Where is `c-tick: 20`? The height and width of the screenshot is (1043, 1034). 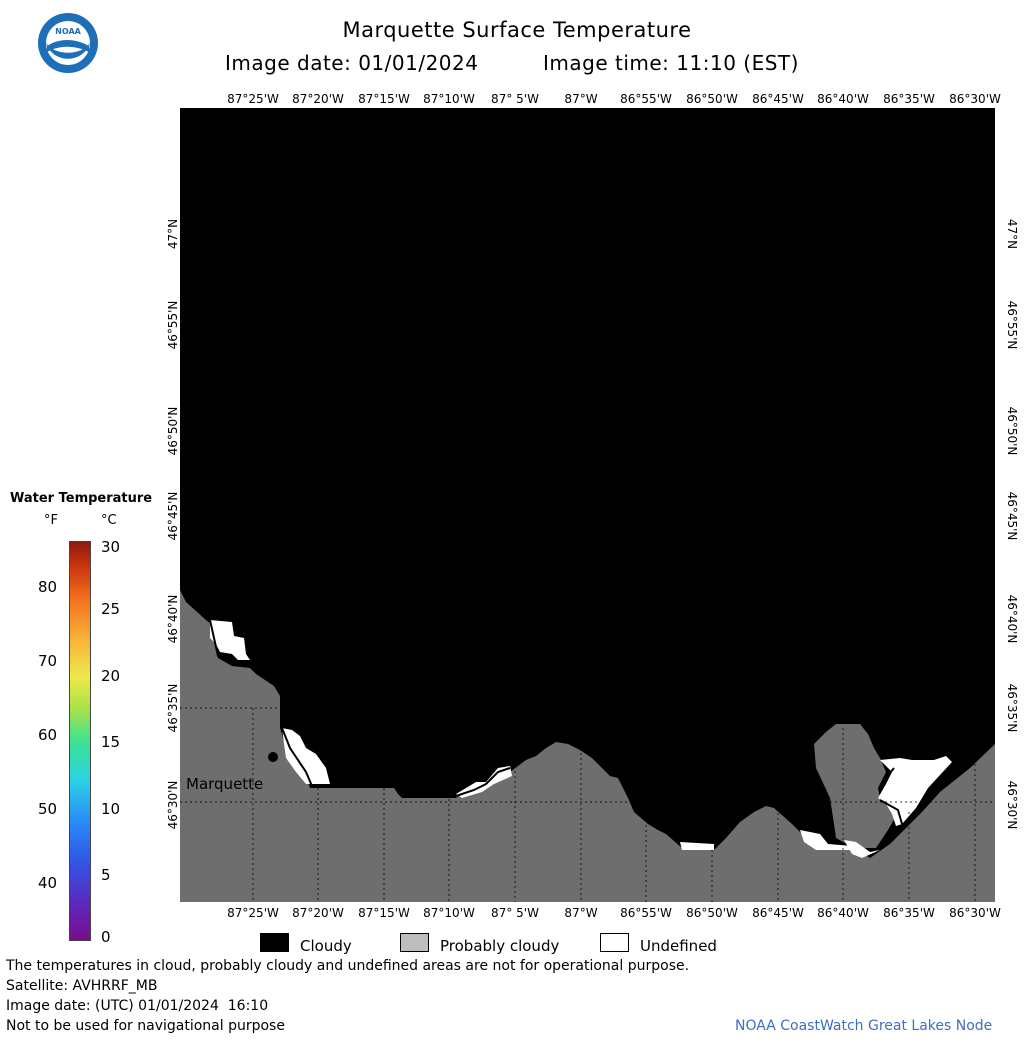 c-tick: 20 is located at coordinates (111, 676).